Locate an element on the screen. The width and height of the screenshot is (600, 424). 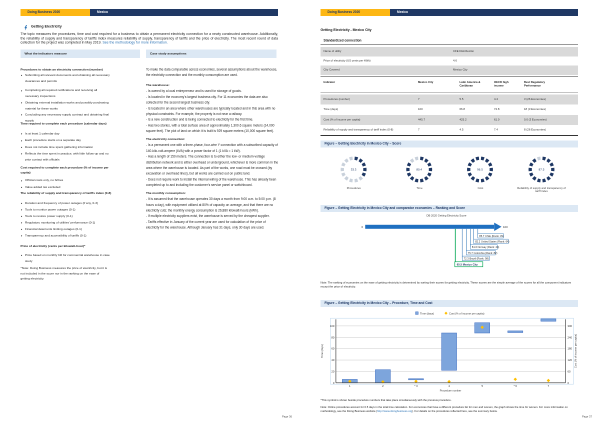
svg-text: Procedure number is located at coordinates (451, 391).